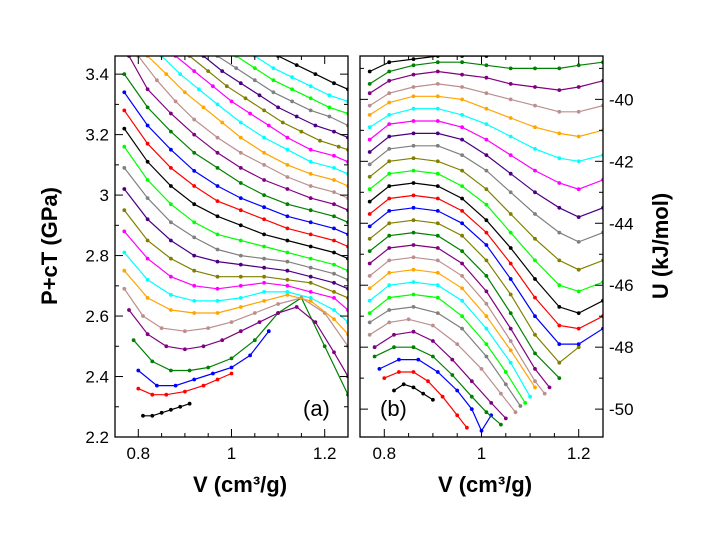 The width and height of the screenshot is (708, 547). Describe the element at coordinates (97, 316) in the screenshot. I see `y-tick-label-a: 2.6` at that location.